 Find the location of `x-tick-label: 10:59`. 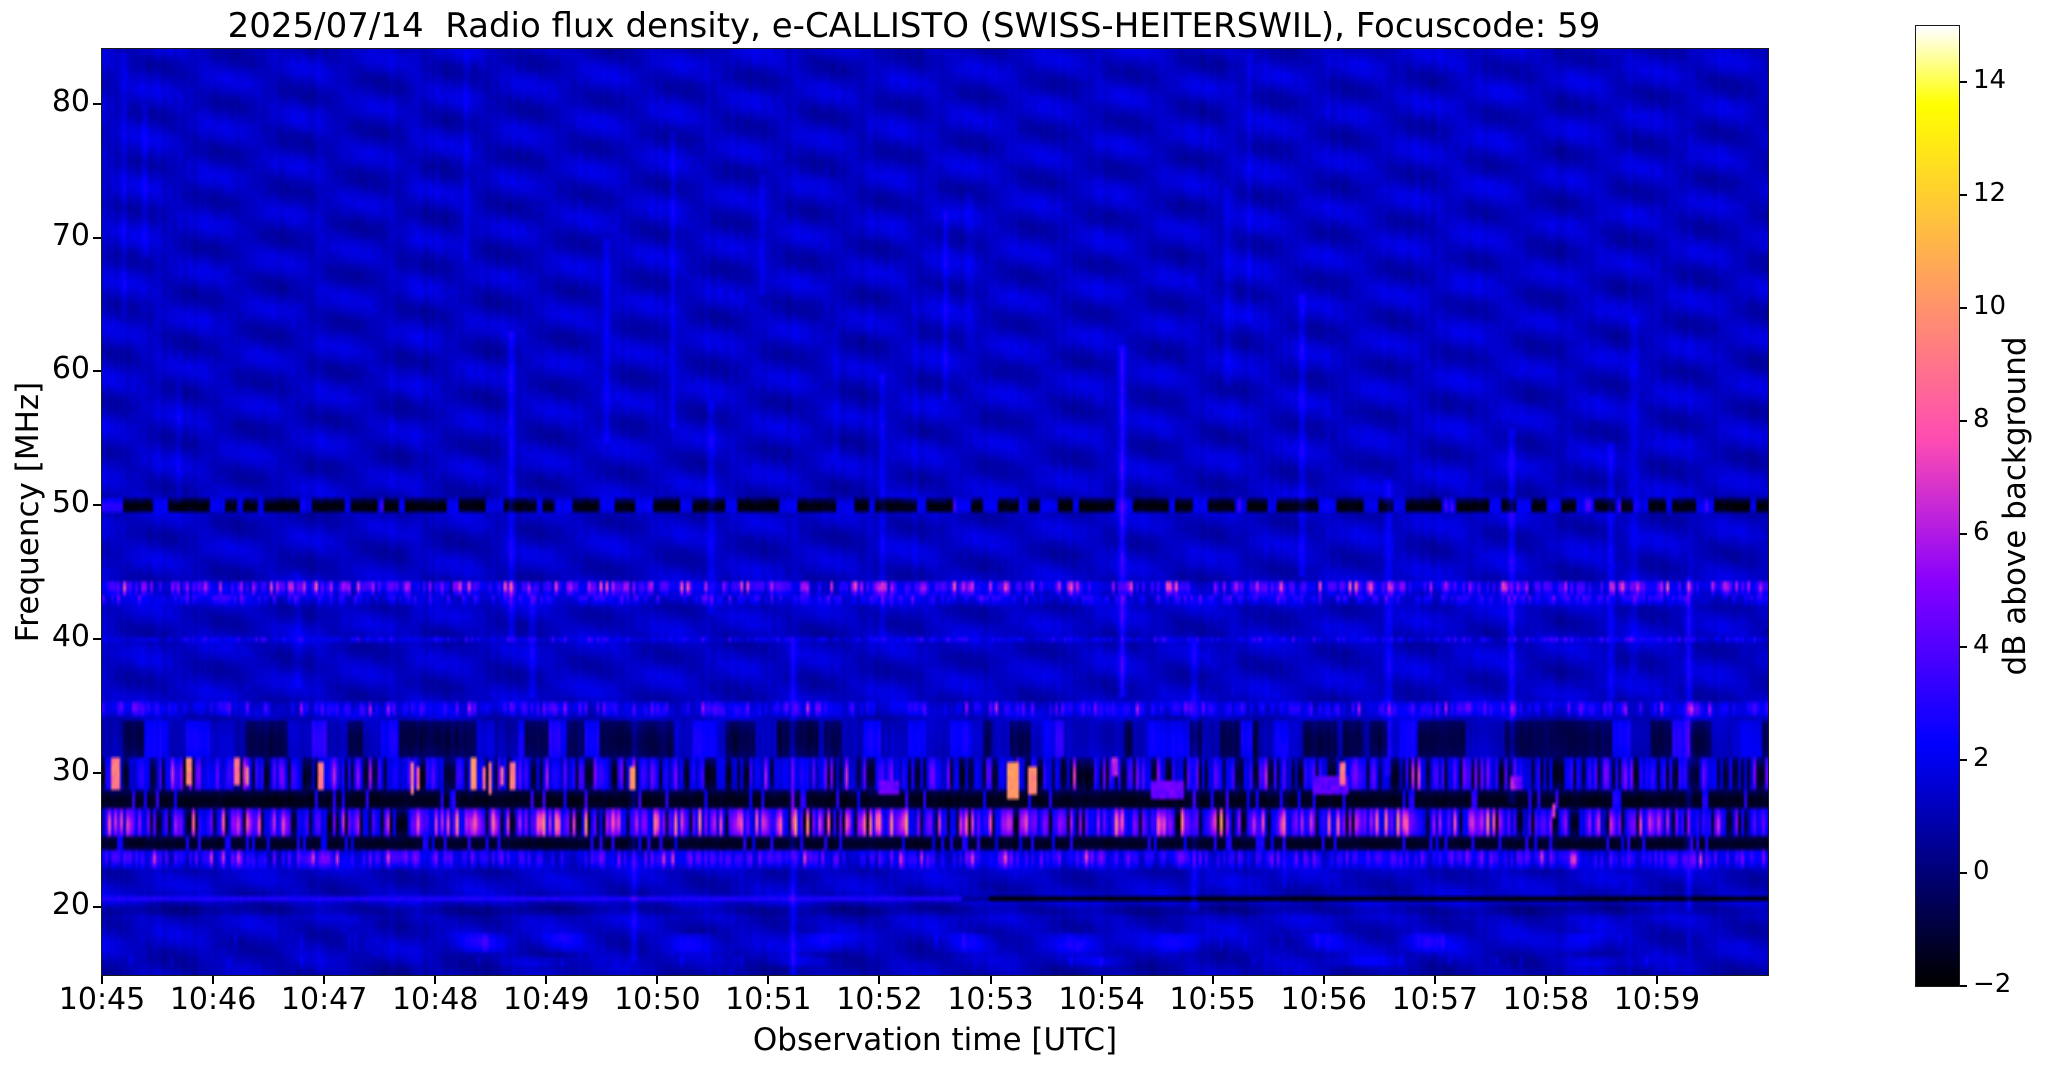

x-tick-label: 10:59 is located at coordinates (1657, 999).